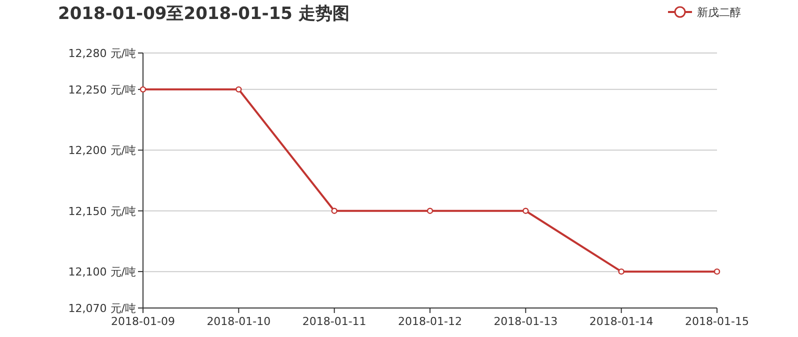  What do you see at coordinates (102, 151) in the screenshot?
I see `y-tick-label: 12,200 元/吨` at bounding box center [102, 151].